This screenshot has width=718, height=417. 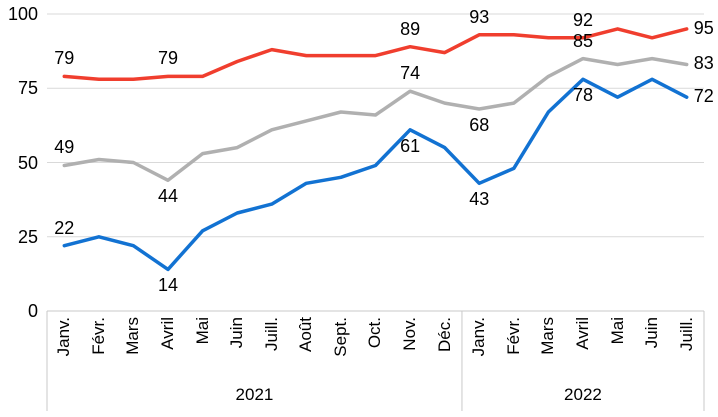 I want to click on series-line-red, so click(x=375, y=54).